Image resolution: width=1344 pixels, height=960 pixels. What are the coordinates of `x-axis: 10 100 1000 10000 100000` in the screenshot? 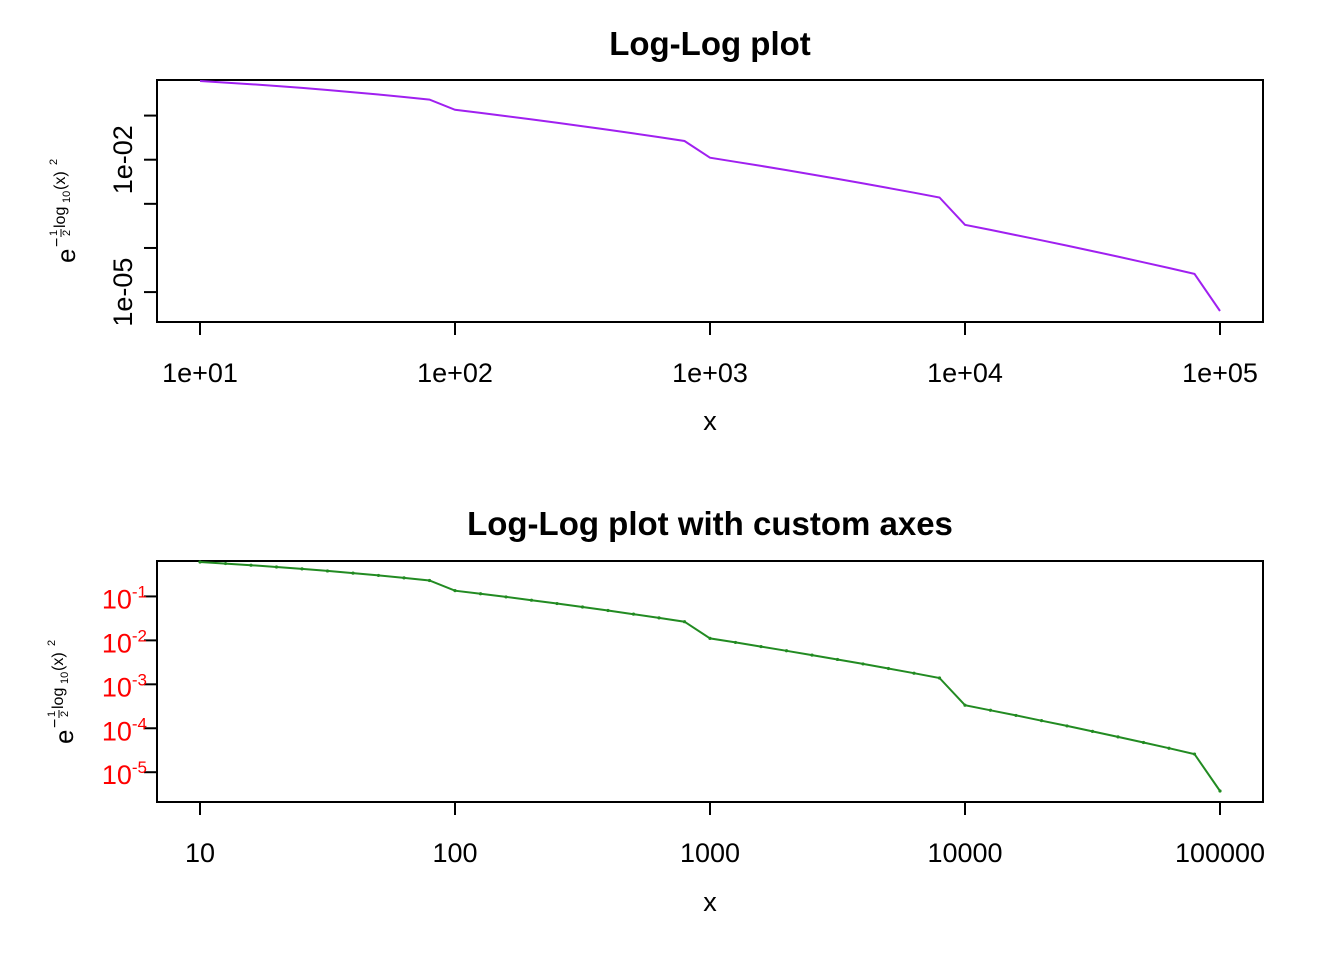 It's located at (725, 835).